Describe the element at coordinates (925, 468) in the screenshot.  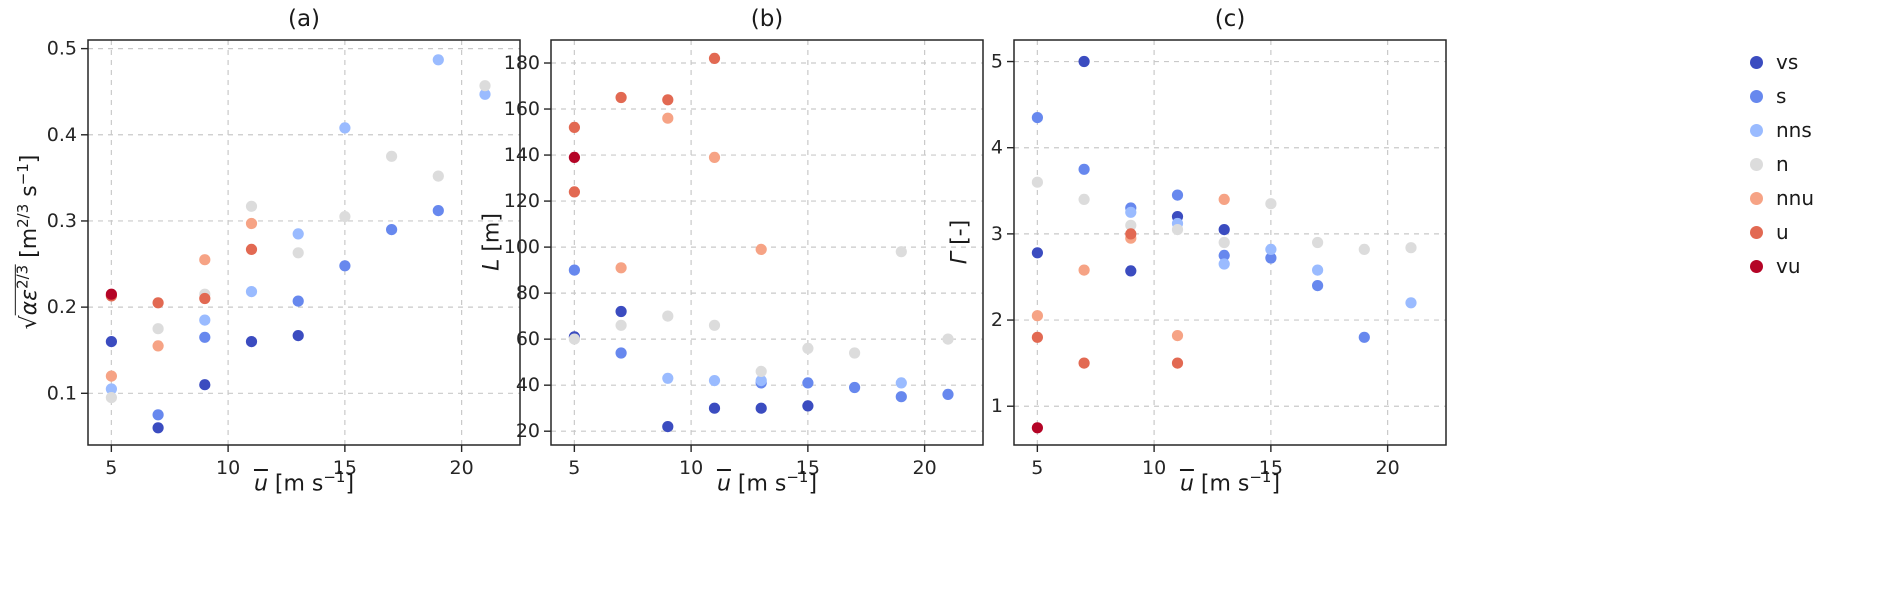
I see `x-tick-label: 20` at that location.